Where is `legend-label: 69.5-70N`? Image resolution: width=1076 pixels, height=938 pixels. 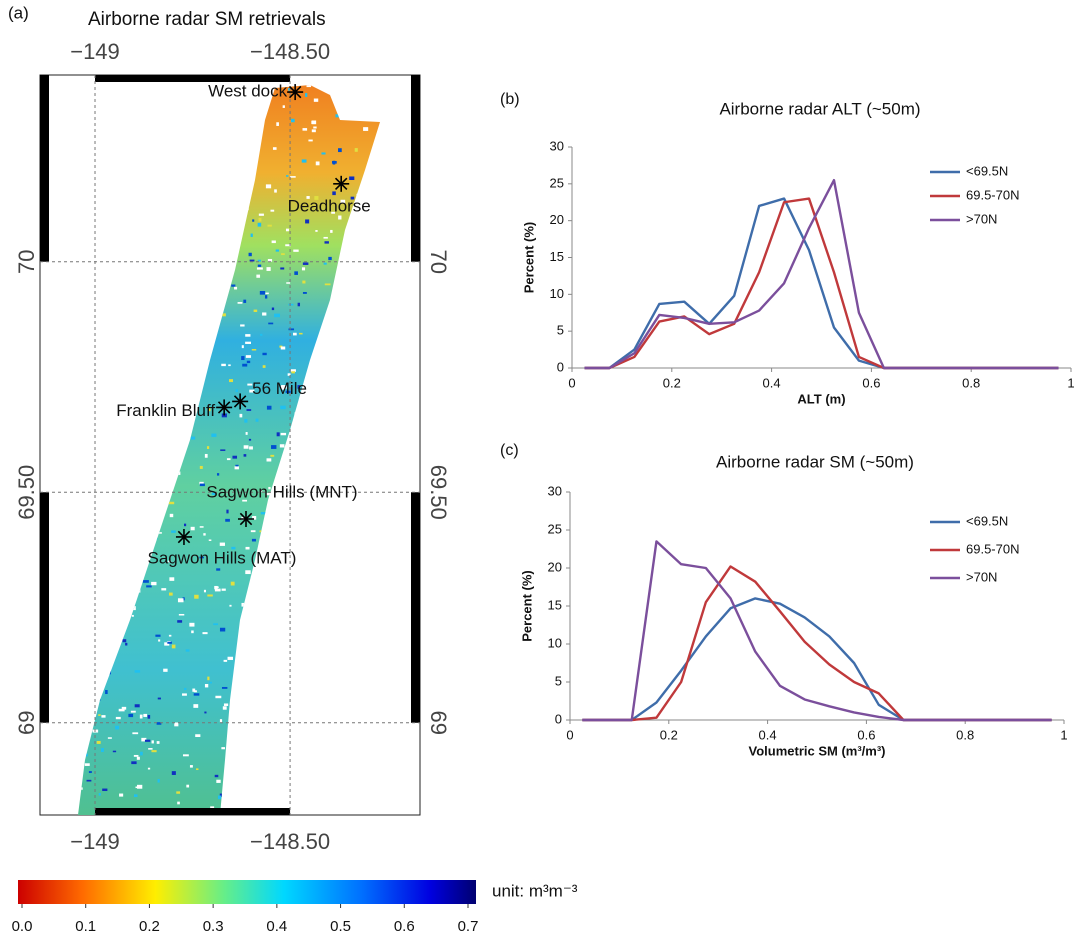
legend-label: 69.5-70N is located at coordinates (992, 548).